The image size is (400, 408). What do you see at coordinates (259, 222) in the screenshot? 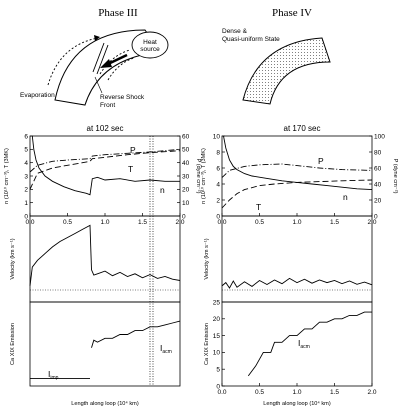
I see `phase4-top-xtick-label: 0.5` at bounding box center [259, 222].